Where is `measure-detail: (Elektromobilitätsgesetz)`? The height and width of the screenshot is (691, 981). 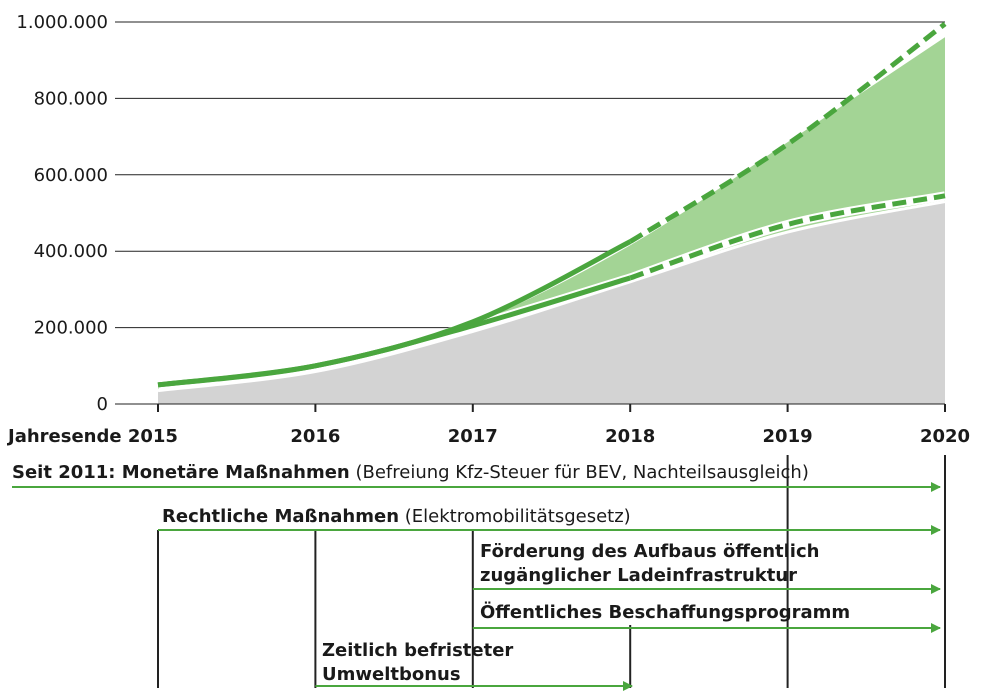 measure-detail: (Elektromobilitätsgesetz) is located at coordinates (515, 516).